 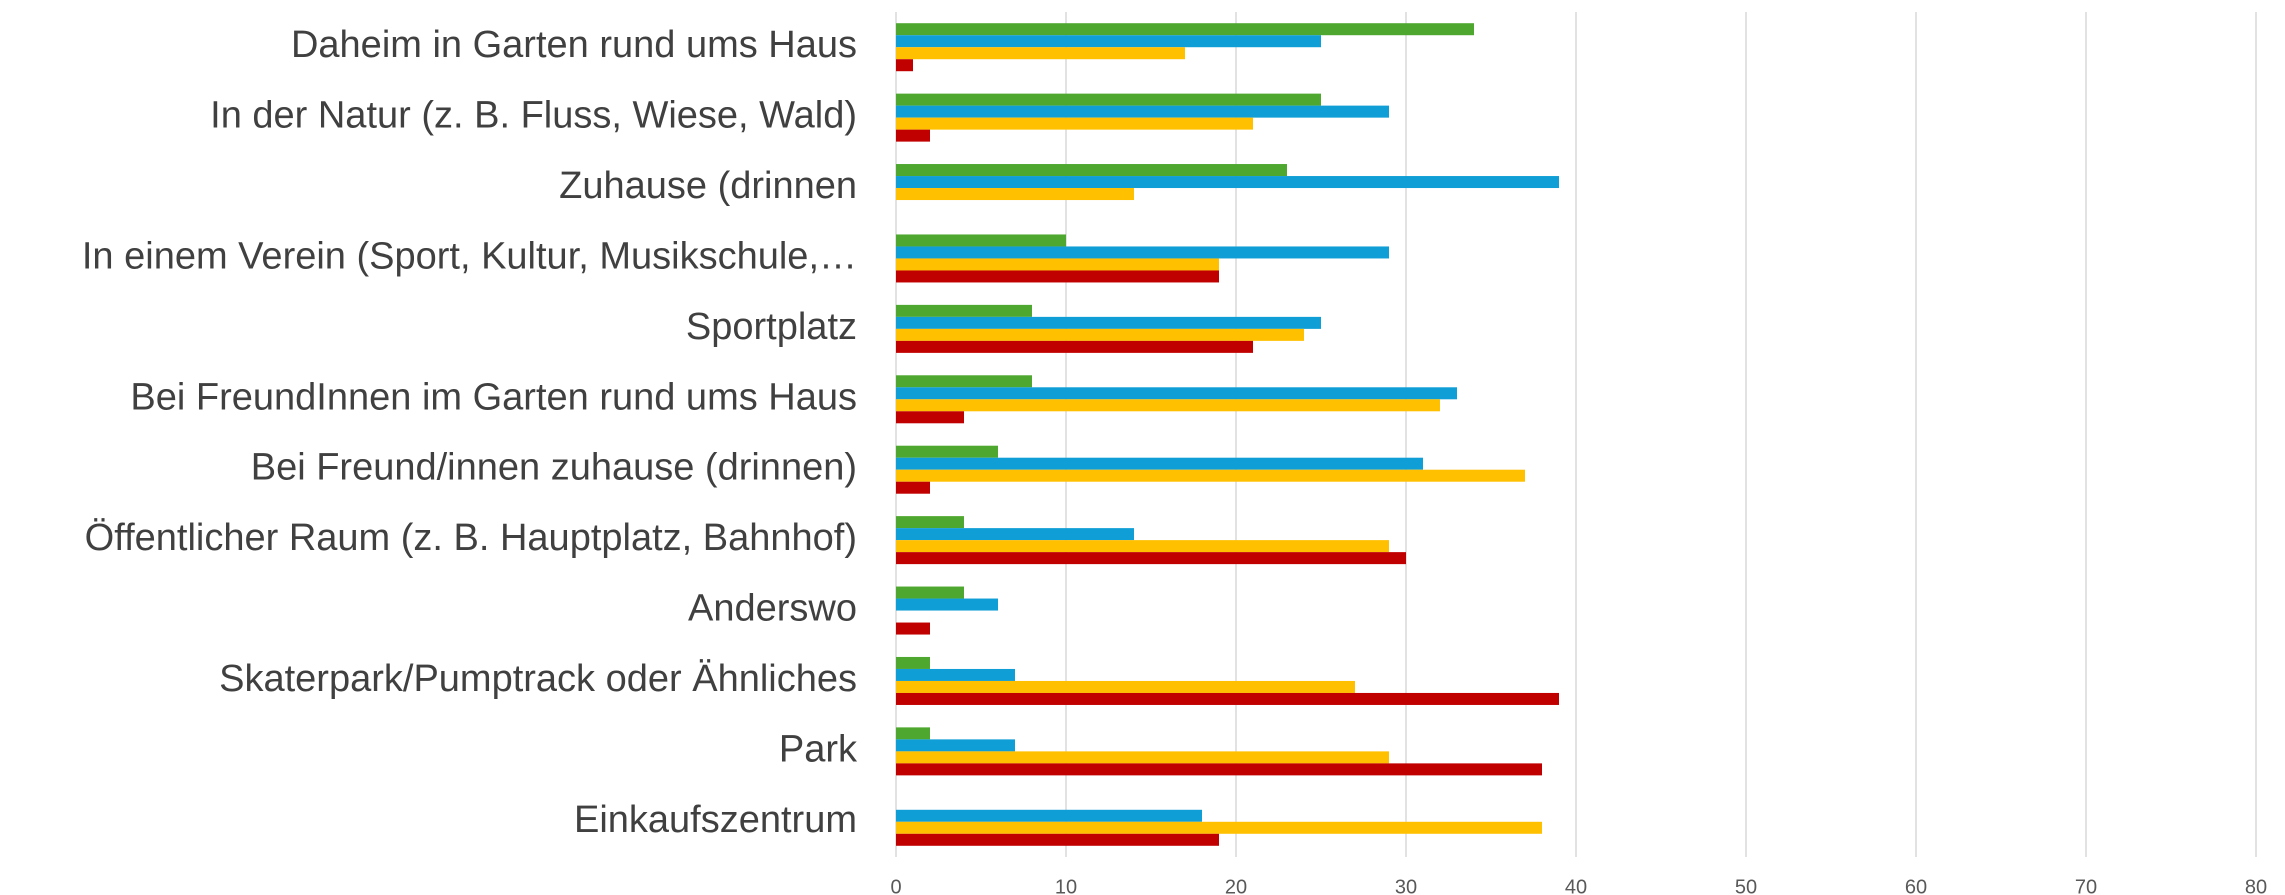 What do you see at coordinates (493, 397) in the screenshot?
I see `category-label: Bei FreundInnen im Garten rund ums Haus` at bounding box center [493, 397].